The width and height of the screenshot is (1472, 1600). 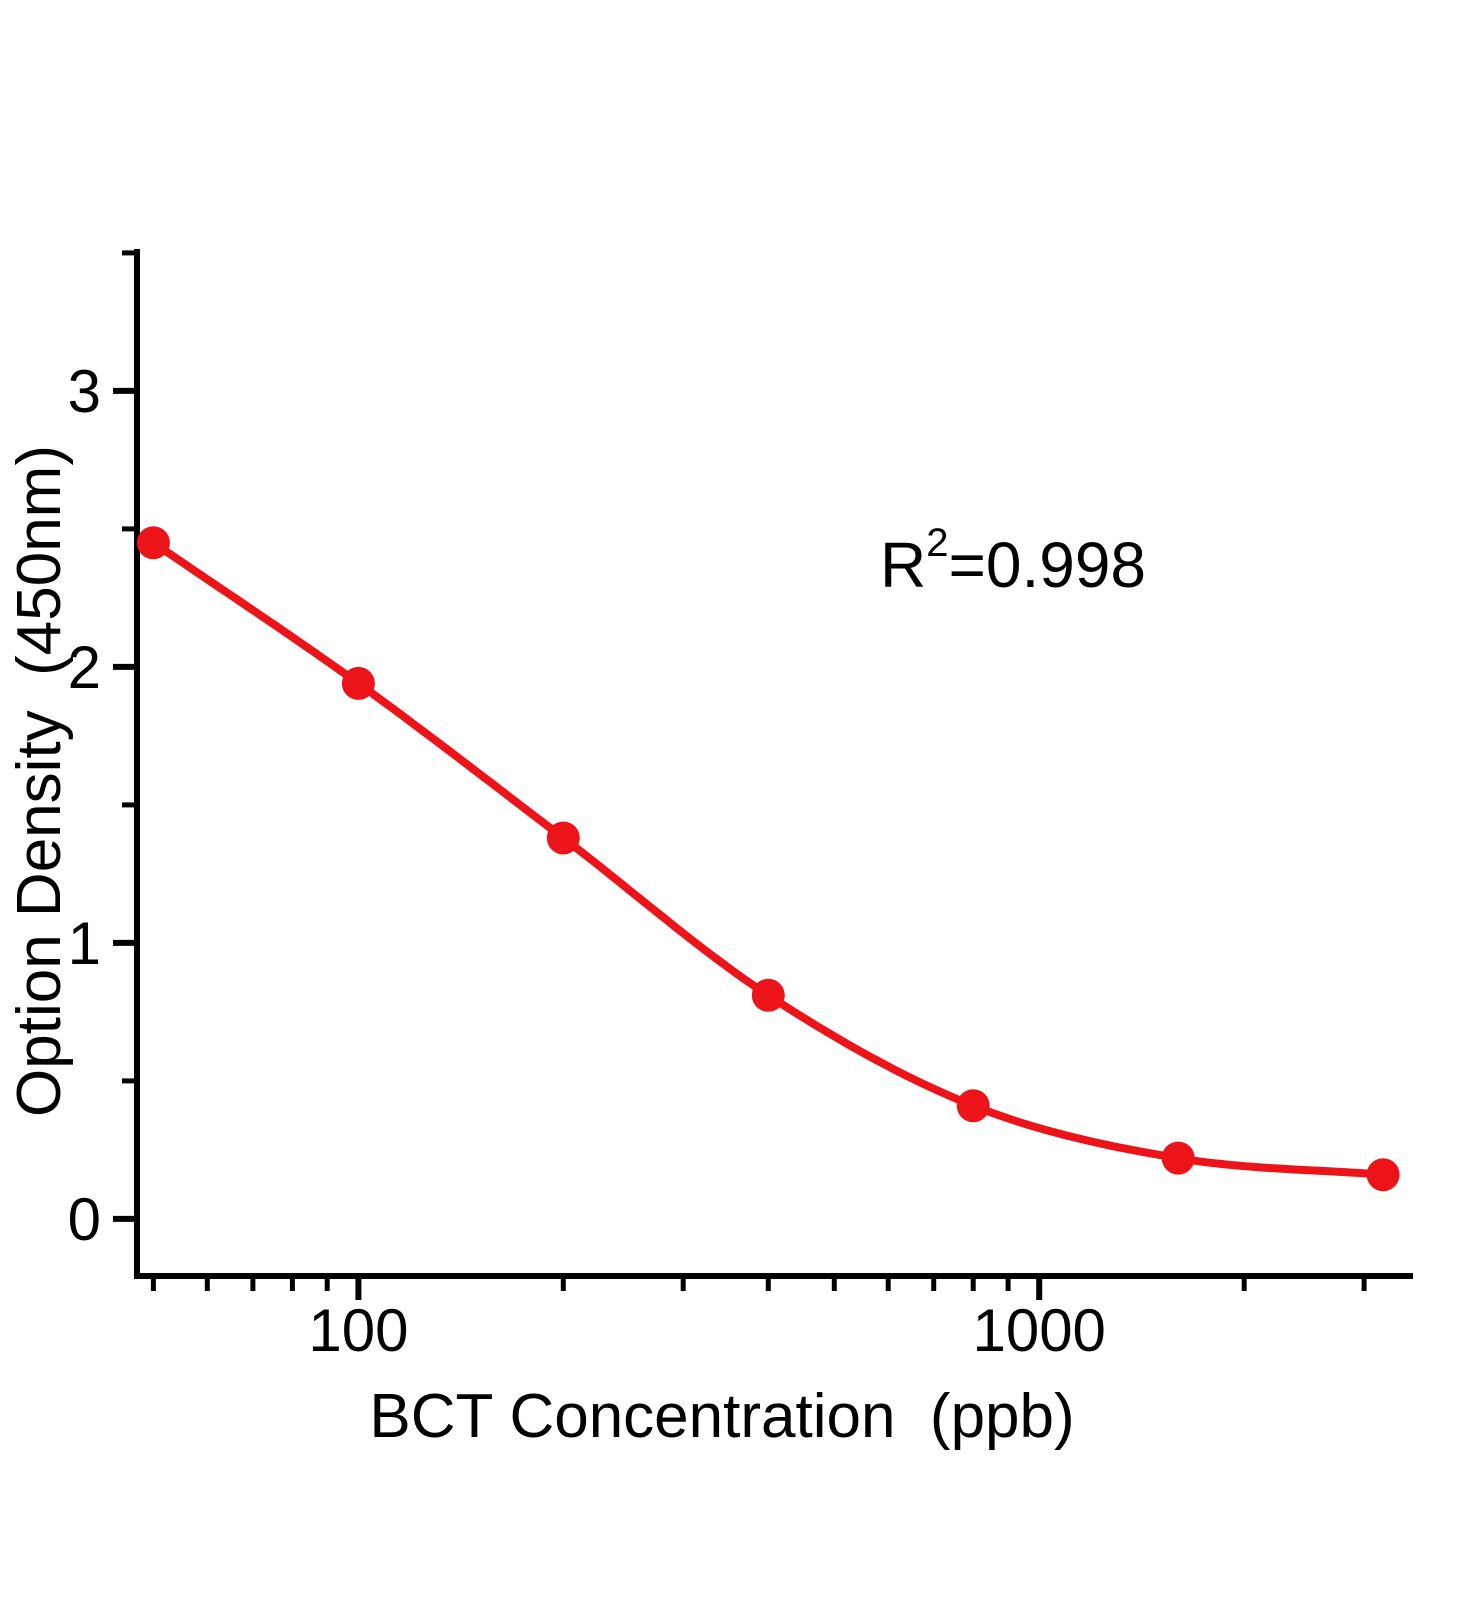 What do you see at coordinates (721, 1416) in the screenshot?
I see `x-axis-title: BCT Concentration (ppb)` at bounding box center [721, 1416].